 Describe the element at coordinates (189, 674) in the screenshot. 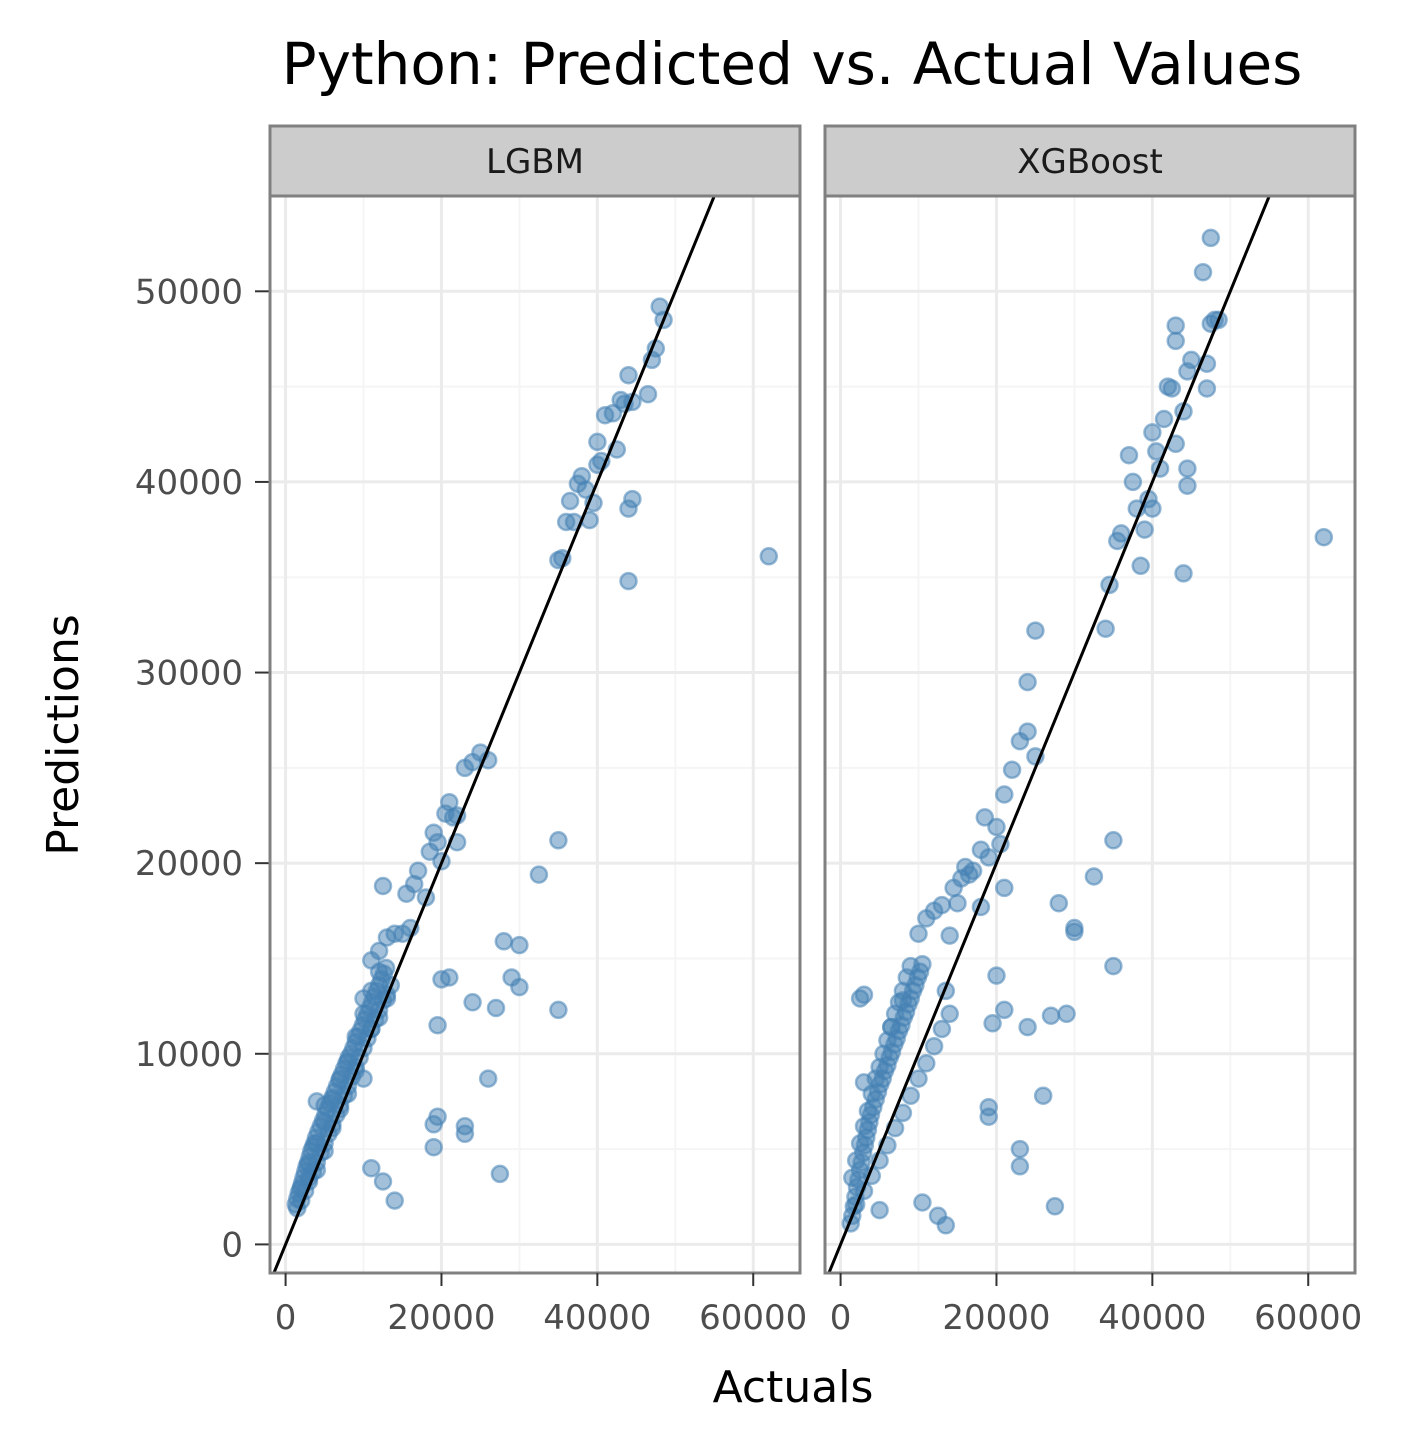

I see `y-tick-label: 30000` at that location.